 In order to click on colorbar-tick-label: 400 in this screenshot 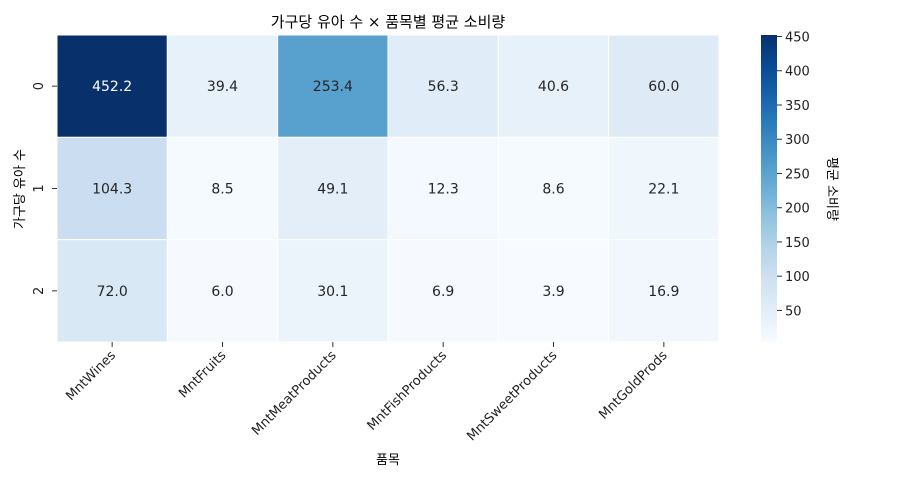, I will do `click(797, 72)`.